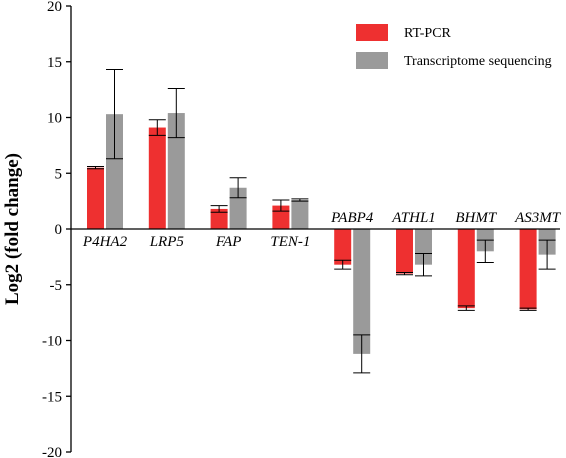 The image size is (566, 458). What do you see at coordinates (54, 63) in the screenshot?
I see `y-tick-label: 15` at bounding box center [54, 63].